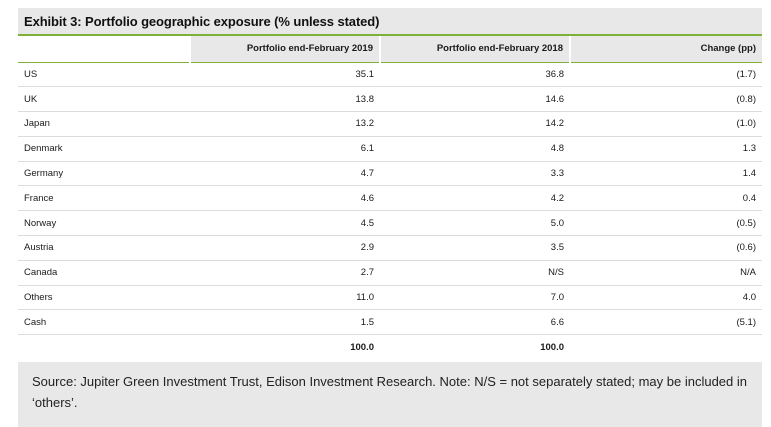 This screenshot has height=427, width=771. What do you see at coordinates (666, 174) in the screenshot?
I see `cell-value-change: 1.4` at bounding box center [666, 174].